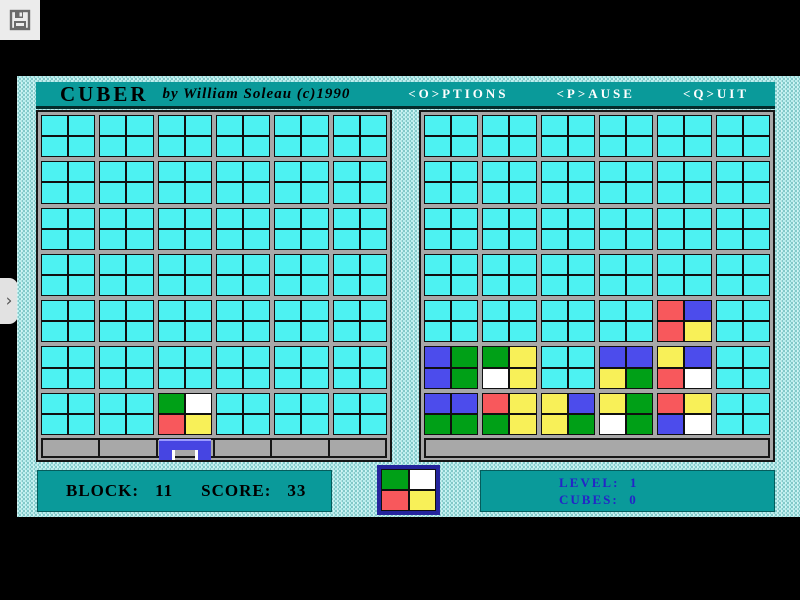 The width and height of the screenshot is (800, 600). I want to click on save-button, so click(20, 20).